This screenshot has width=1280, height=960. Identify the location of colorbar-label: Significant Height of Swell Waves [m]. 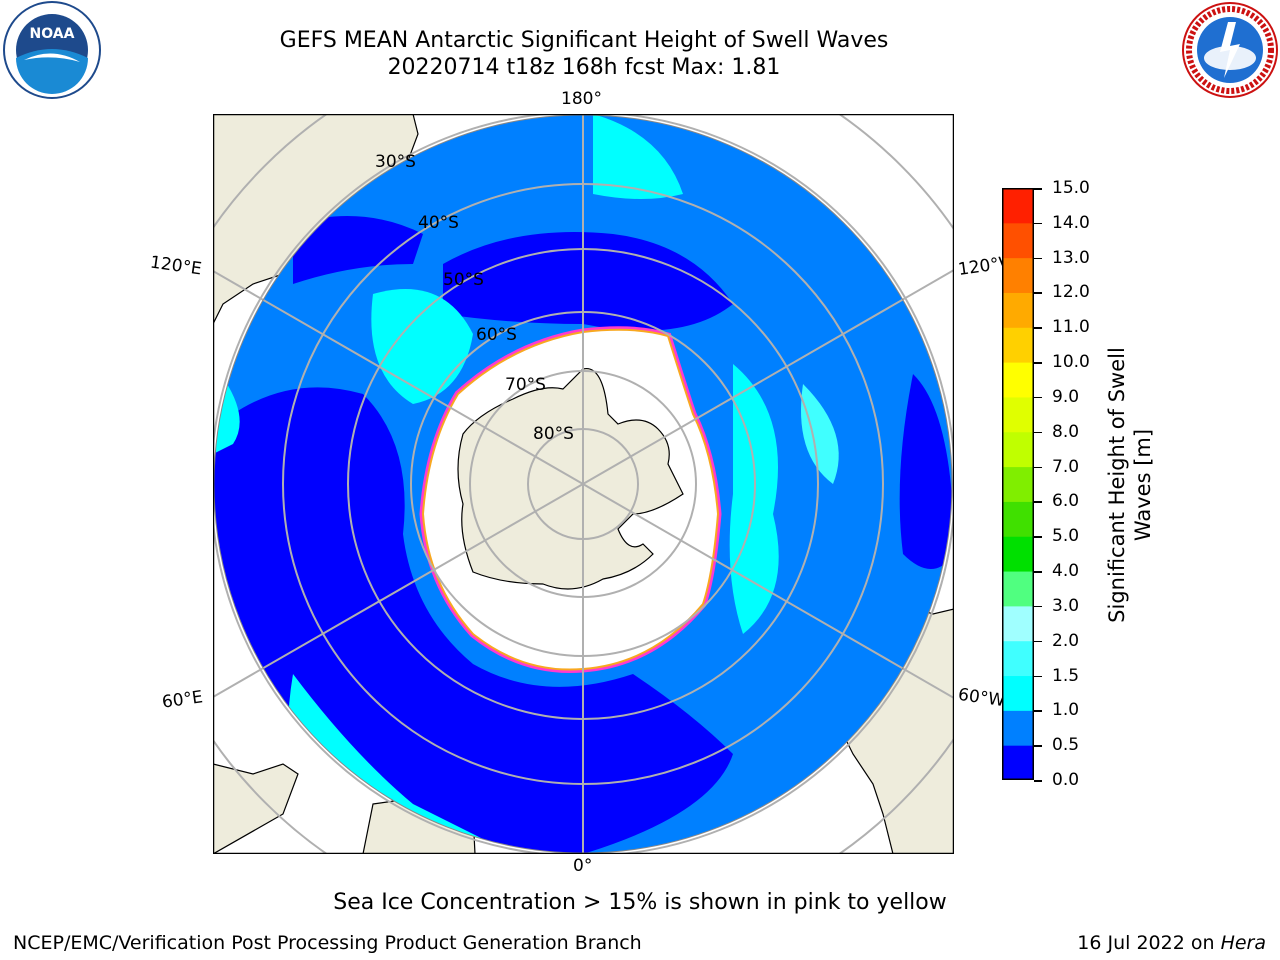
(1130, 485).